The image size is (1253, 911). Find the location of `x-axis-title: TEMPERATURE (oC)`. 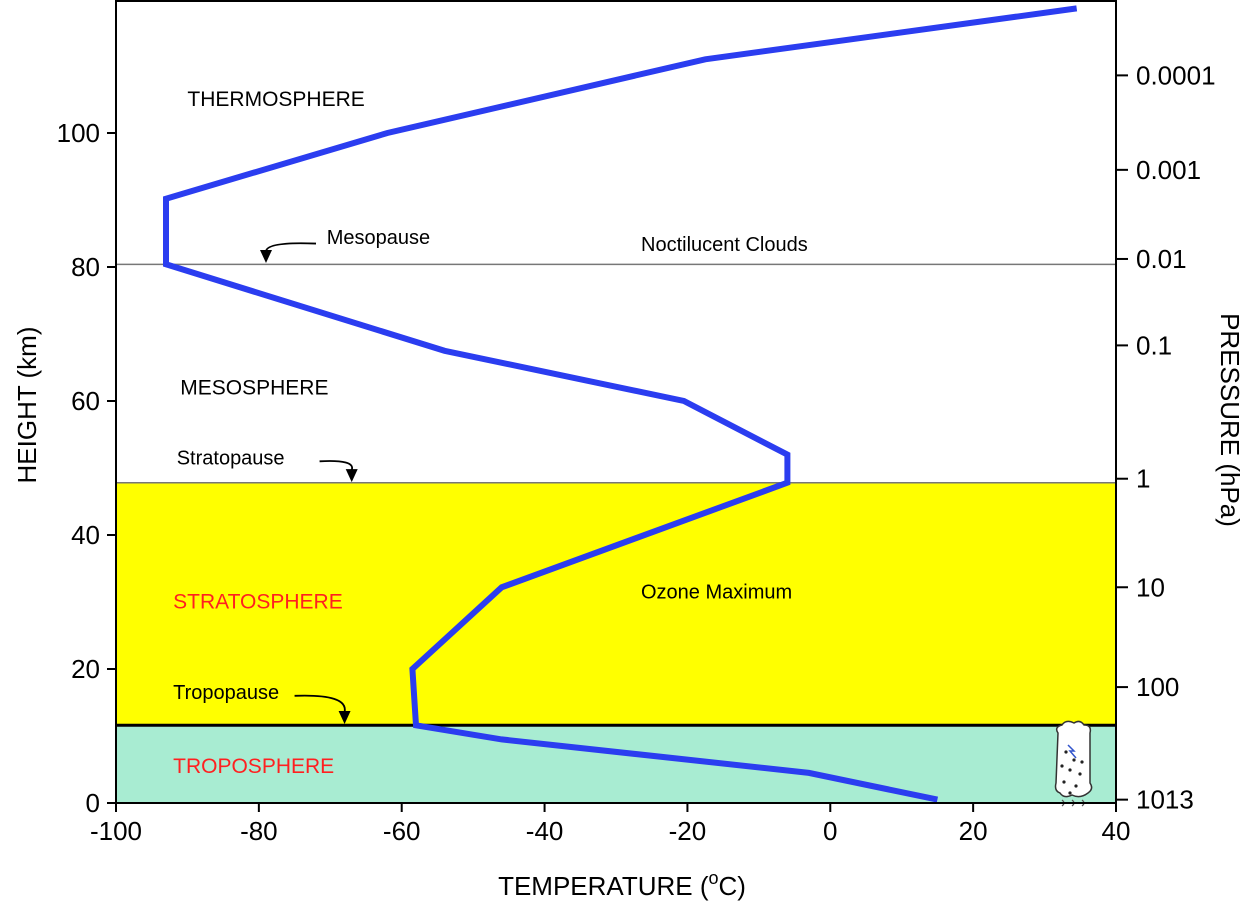

x-axis-title: TEMPERATURE (oC) is located at coordinates (622, 884).